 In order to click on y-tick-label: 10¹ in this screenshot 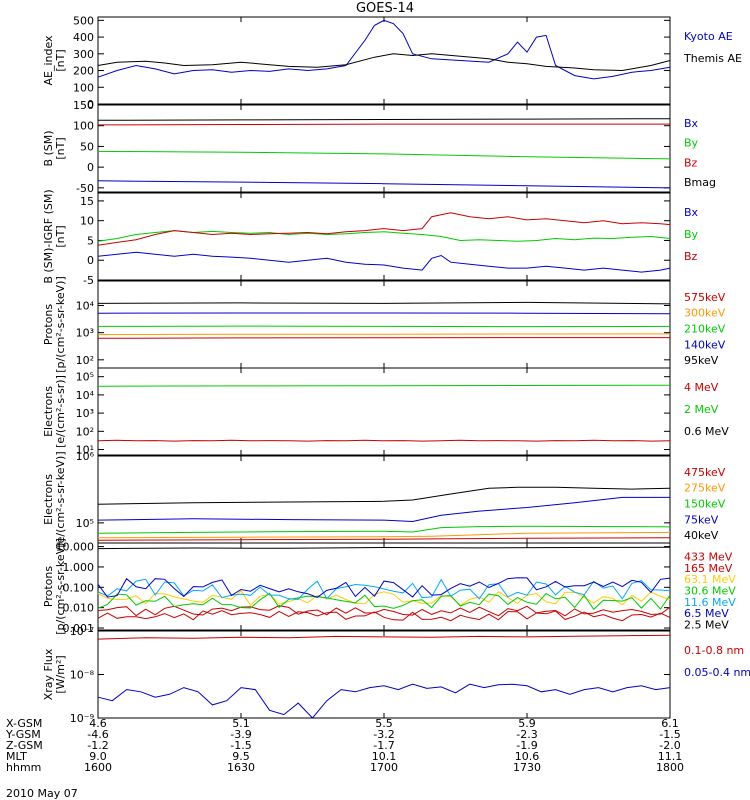, I will do `click(85, 450)`.